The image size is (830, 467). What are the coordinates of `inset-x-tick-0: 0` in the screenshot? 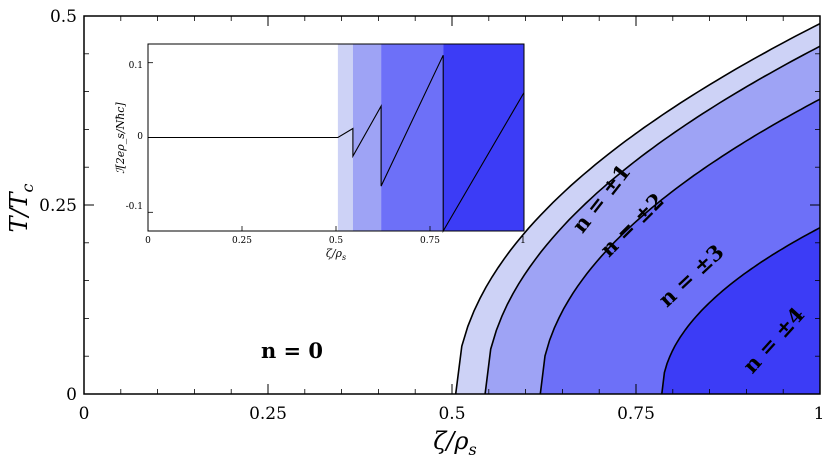 It's located at (148, 241).